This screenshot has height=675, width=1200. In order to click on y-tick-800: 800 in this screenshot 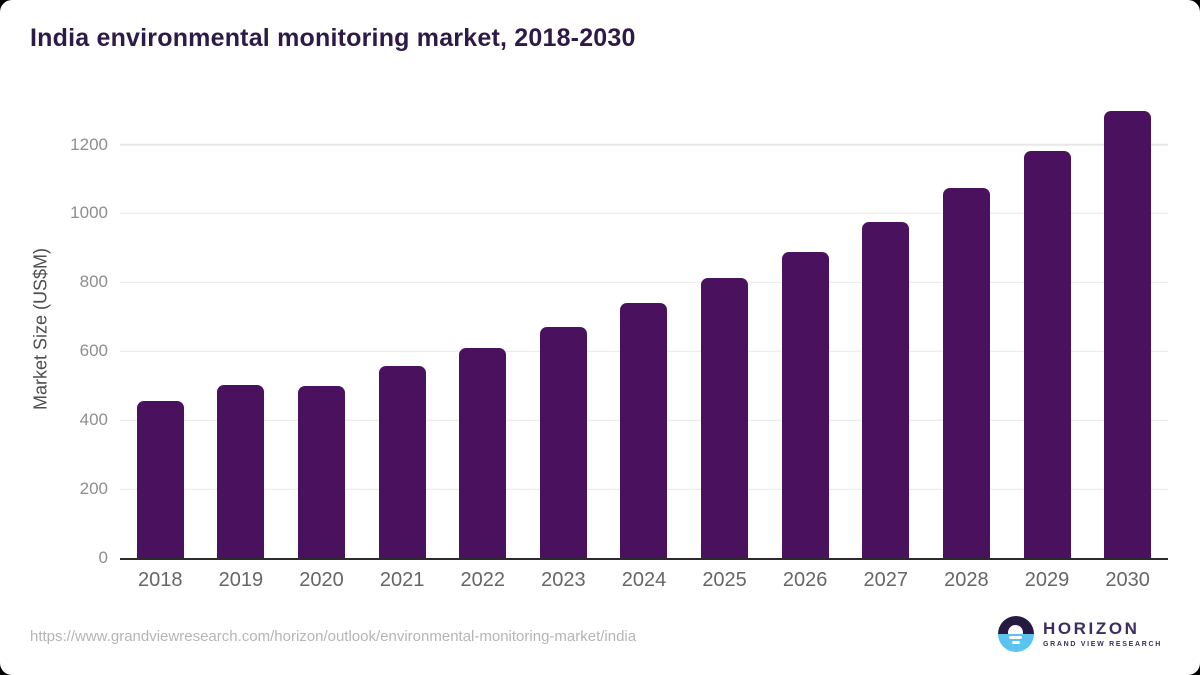, I will do `click(93, 282)`.